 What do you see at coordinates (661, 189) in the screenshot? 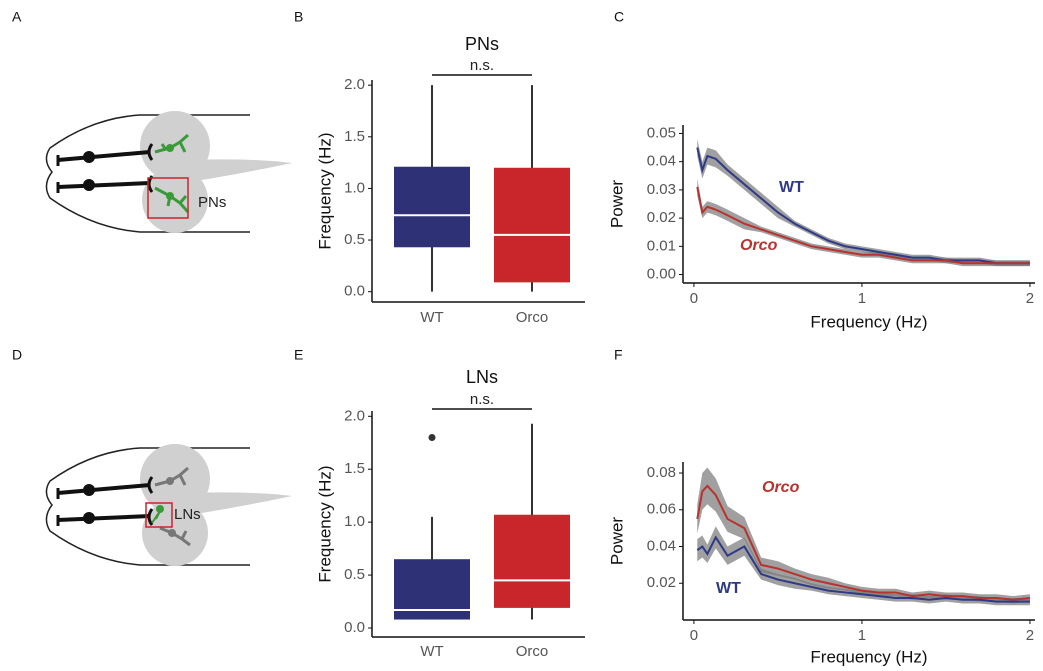
I see `y-tick-label: 0.03` at bounding box center [661, 189].